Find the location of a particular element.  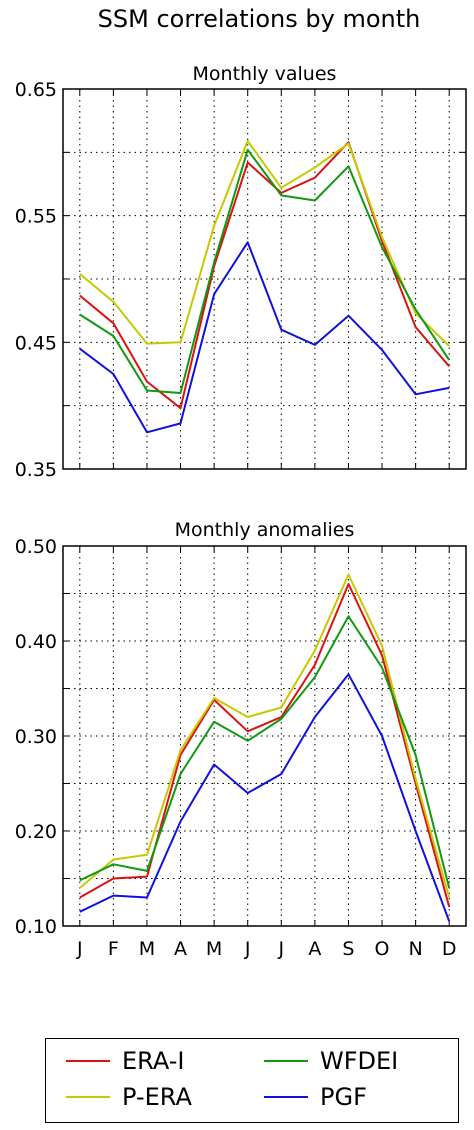

x-tick-label: N is located at coordinates (416, 949).